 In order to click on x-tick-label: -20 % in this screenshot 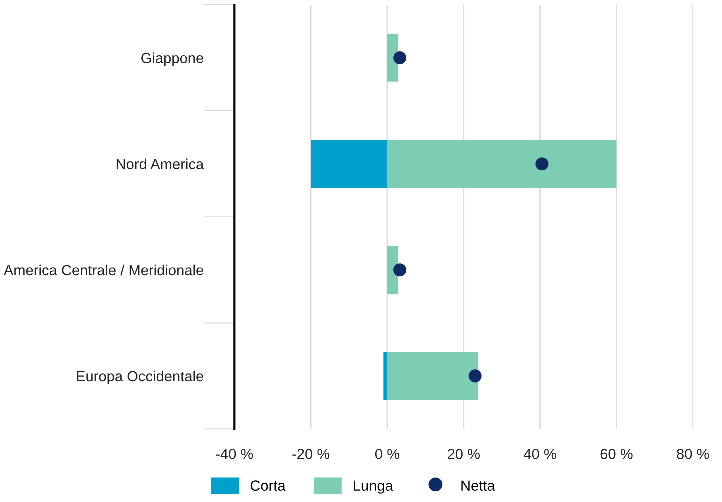, I will do `click(311, 454)`.